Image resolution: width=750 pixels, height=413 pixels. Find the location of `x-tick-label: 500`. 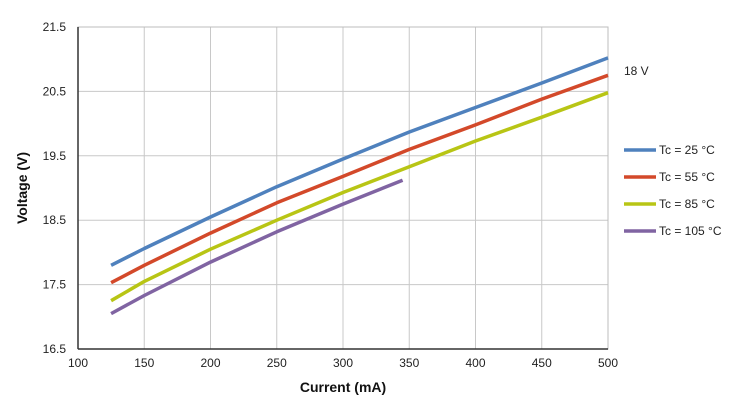

x-tick-label: 500 is located at coordinates (608, 363).